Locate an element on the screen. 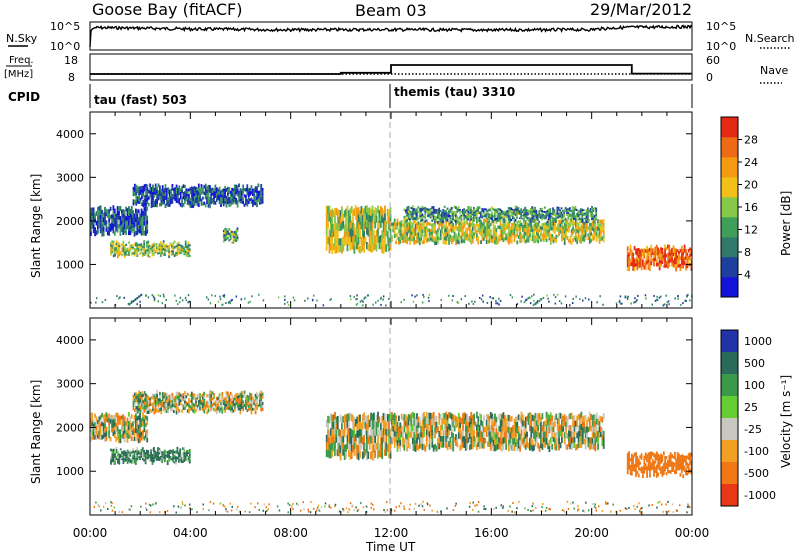  nsearch-tick-low: 10^0 is located at coordinates (721, 46).